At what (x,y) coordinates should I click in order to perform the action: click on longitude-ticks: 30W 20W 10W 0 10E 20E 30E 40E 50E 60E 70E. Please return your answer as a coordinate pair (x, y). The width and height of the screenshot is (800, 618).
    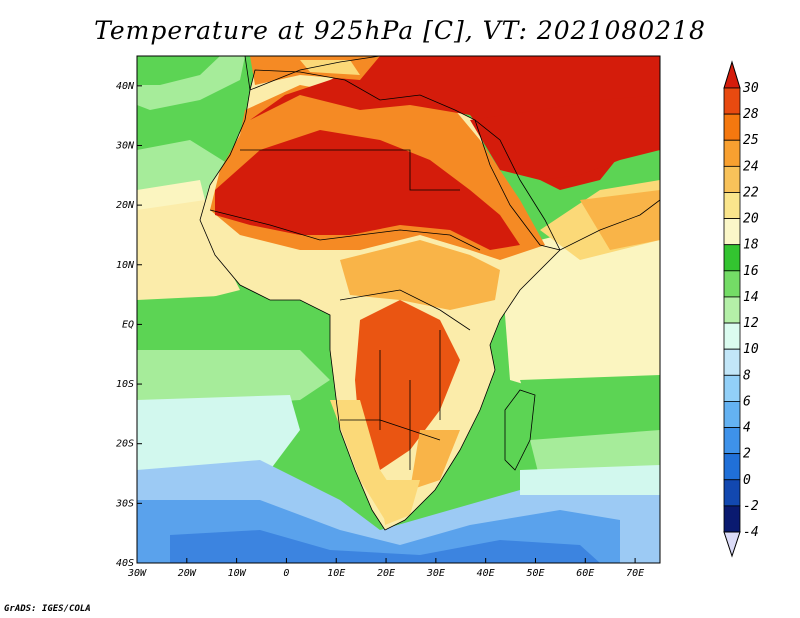
    Looking at the image, I should click on (385, 568).